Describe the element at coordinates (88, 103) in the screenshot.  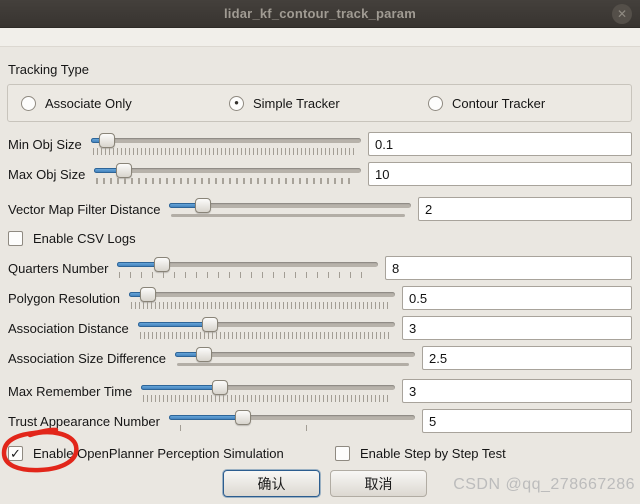
I see `radio-label: Associate Only` at that location.